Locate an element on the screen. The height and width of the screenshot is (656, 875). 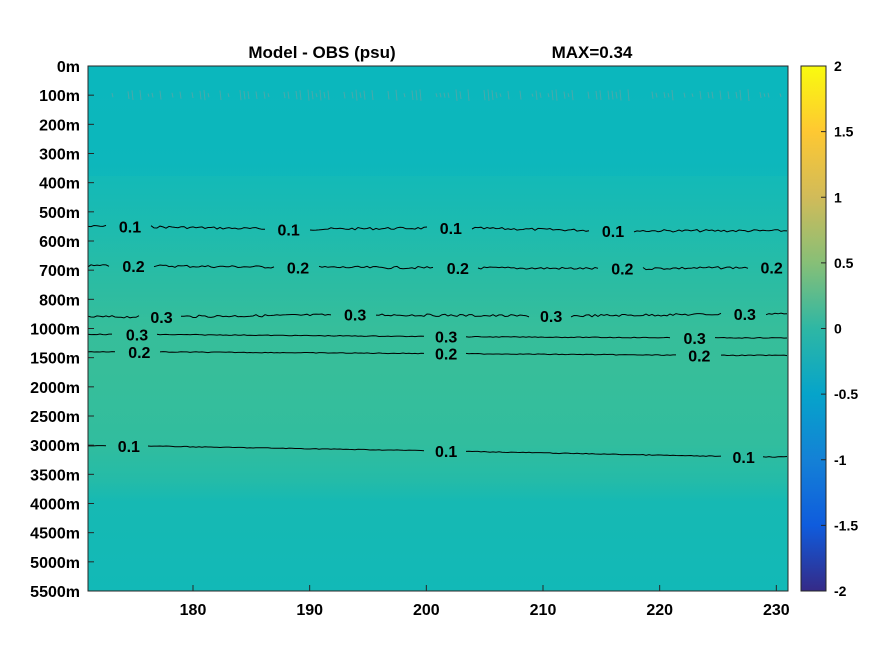
y-tick-label: 2000m is located at coordinates (55, 388).